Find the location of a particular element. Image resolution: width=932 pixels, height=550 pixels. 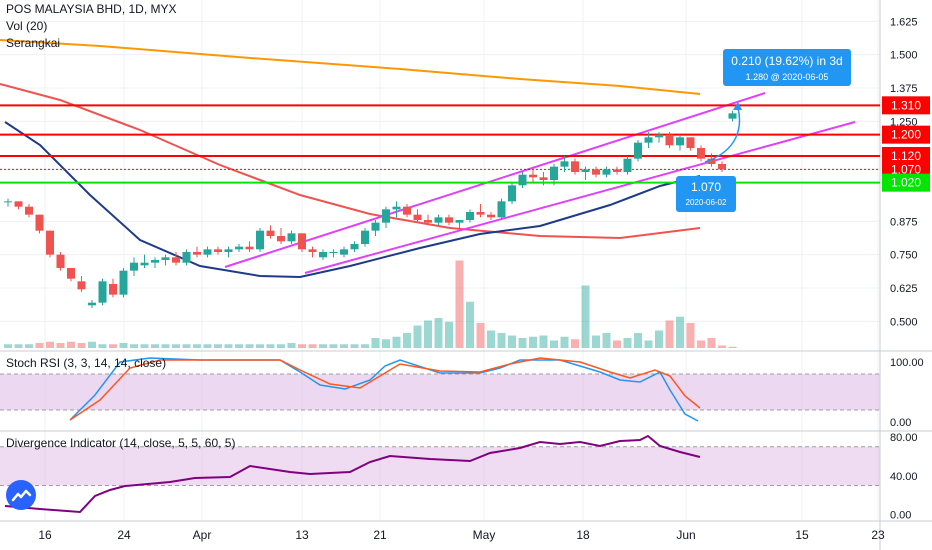

time-tick-label: 18 is located at coordinates (583, 535).